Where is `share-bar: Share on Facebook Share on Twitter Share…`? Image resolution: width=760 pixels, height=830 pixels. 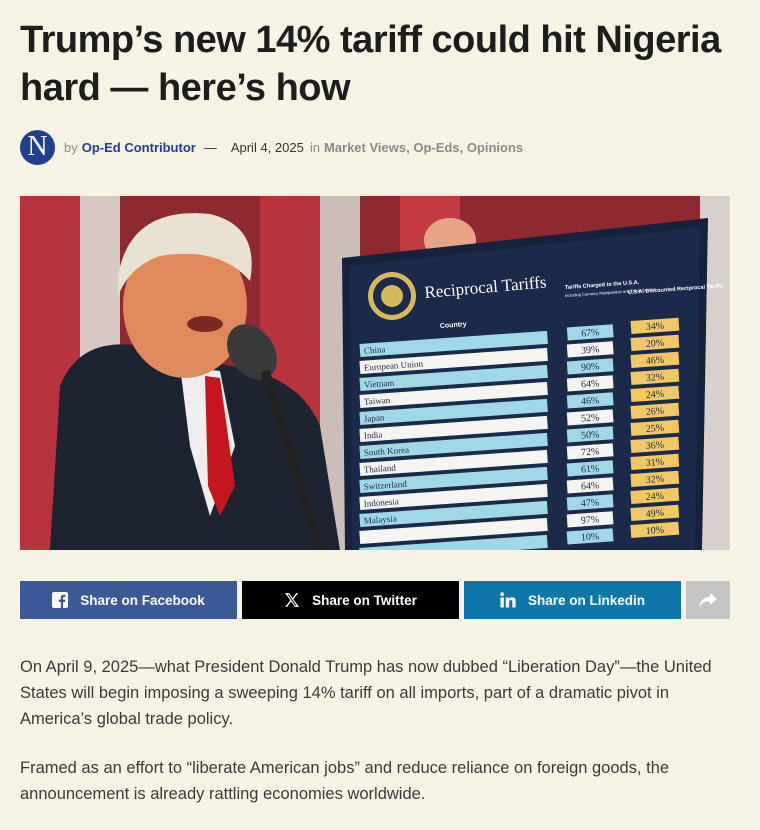
share-bar: Share on Facebook Share on Twitter Share… is located at coordinates (375, 600).